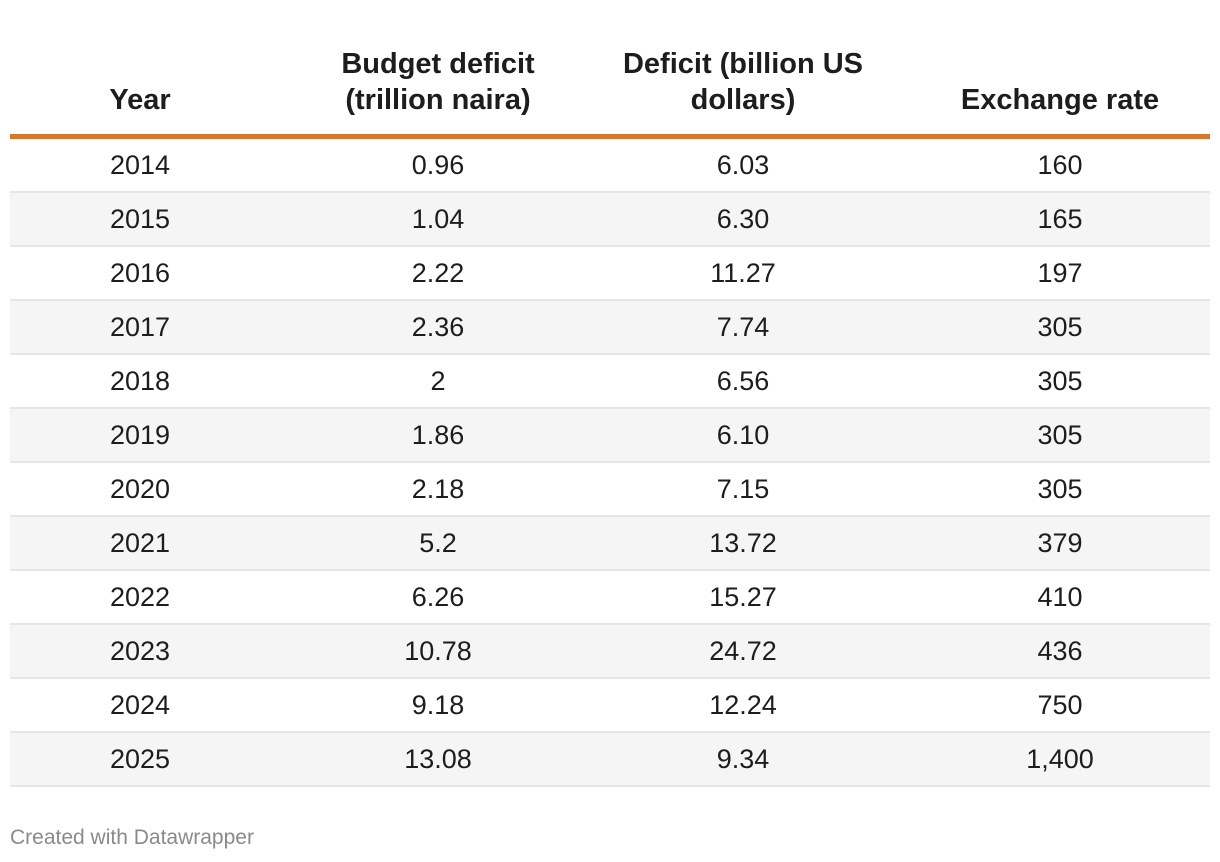 Image resolution: width=1220 pixels, height=862 pixels. I want to click on cell-year: 2019, so click(140, 435).